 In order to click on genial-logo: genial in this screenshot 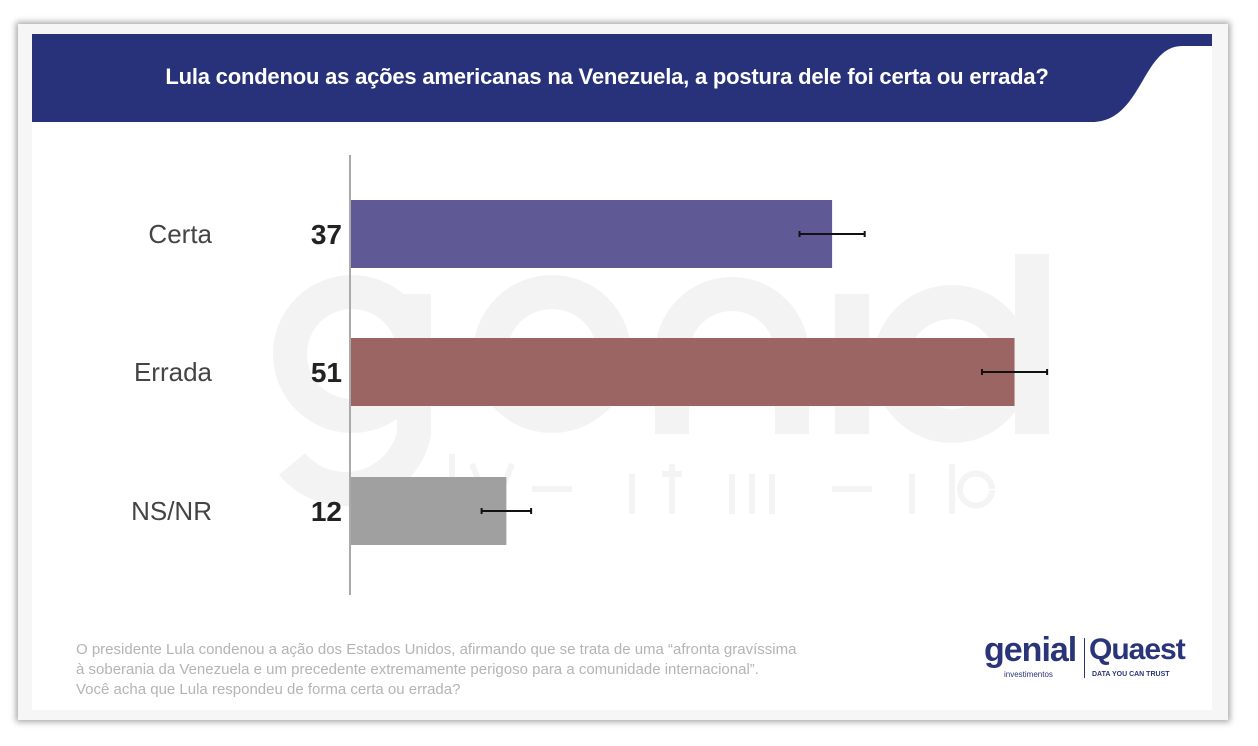, I will do `click(1030, 650)`.